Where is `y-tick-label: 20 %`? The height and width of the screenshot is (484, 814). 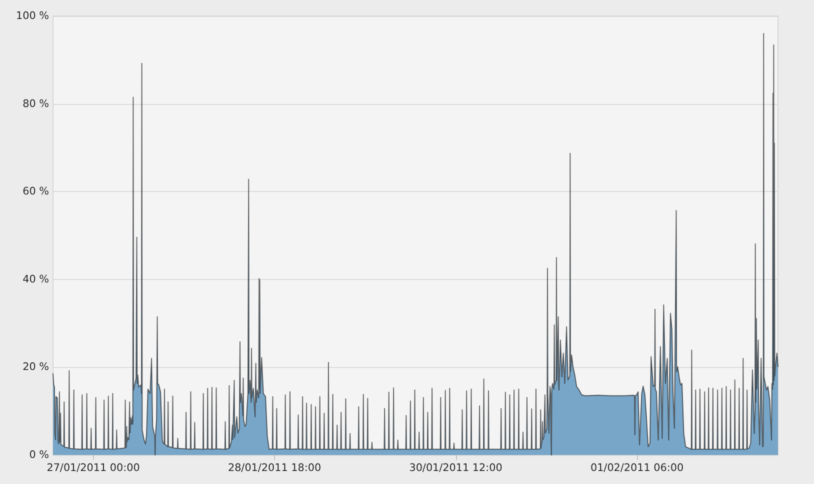
y-tick-label: 20 % is located at coordinates (36, 367).